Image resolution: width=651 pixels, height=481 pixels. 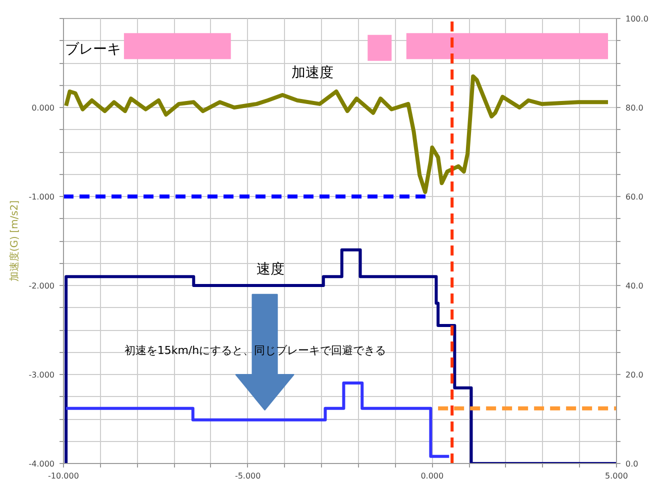 What do you see at coordinates (635, 197) in the screenshot?
I see `y2-tick-label: 60.0` at bounding box center [635, 197].